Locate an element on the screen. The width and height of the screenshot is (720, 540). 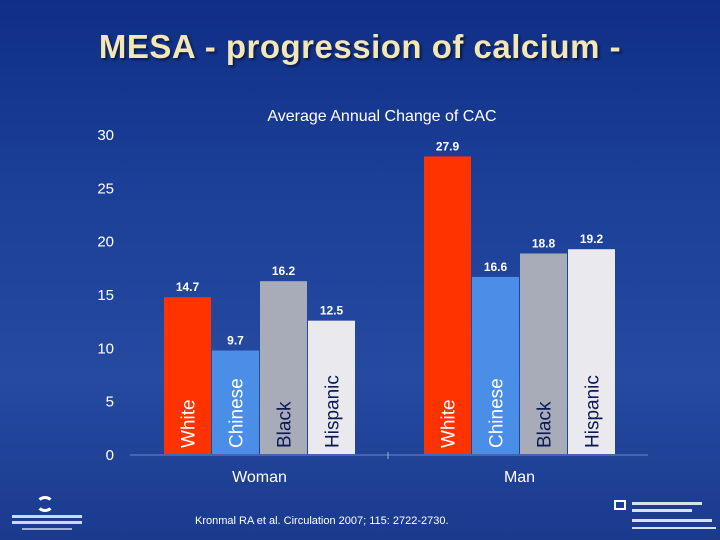
y-tick-label: 15 is located at coordinates (105, 295).